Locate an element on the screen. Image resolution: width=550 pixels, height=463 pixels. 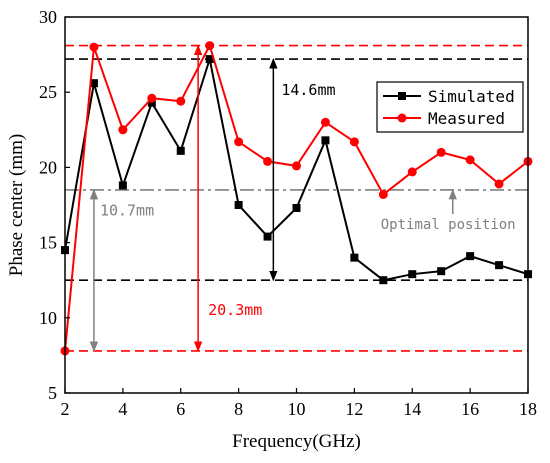
annotation-label: 20.3mm is located at coordinates (235, 310).